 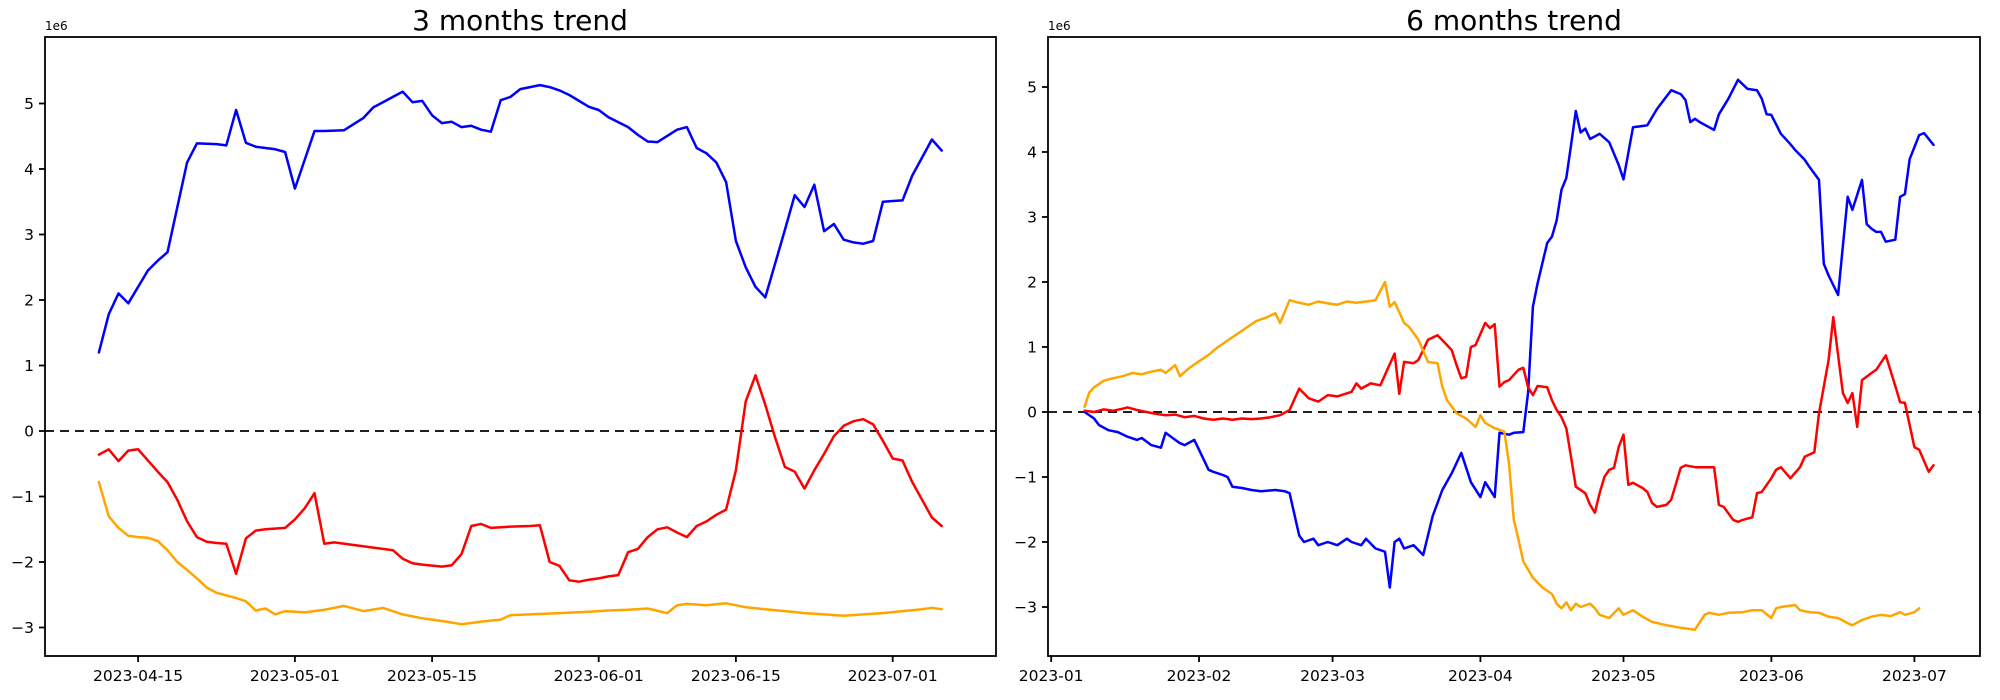 What do you see at coordinates (893, 676) in the screenshot?
I see `x-tick-label: 2023-07-01` at bounding box center [893, 676].